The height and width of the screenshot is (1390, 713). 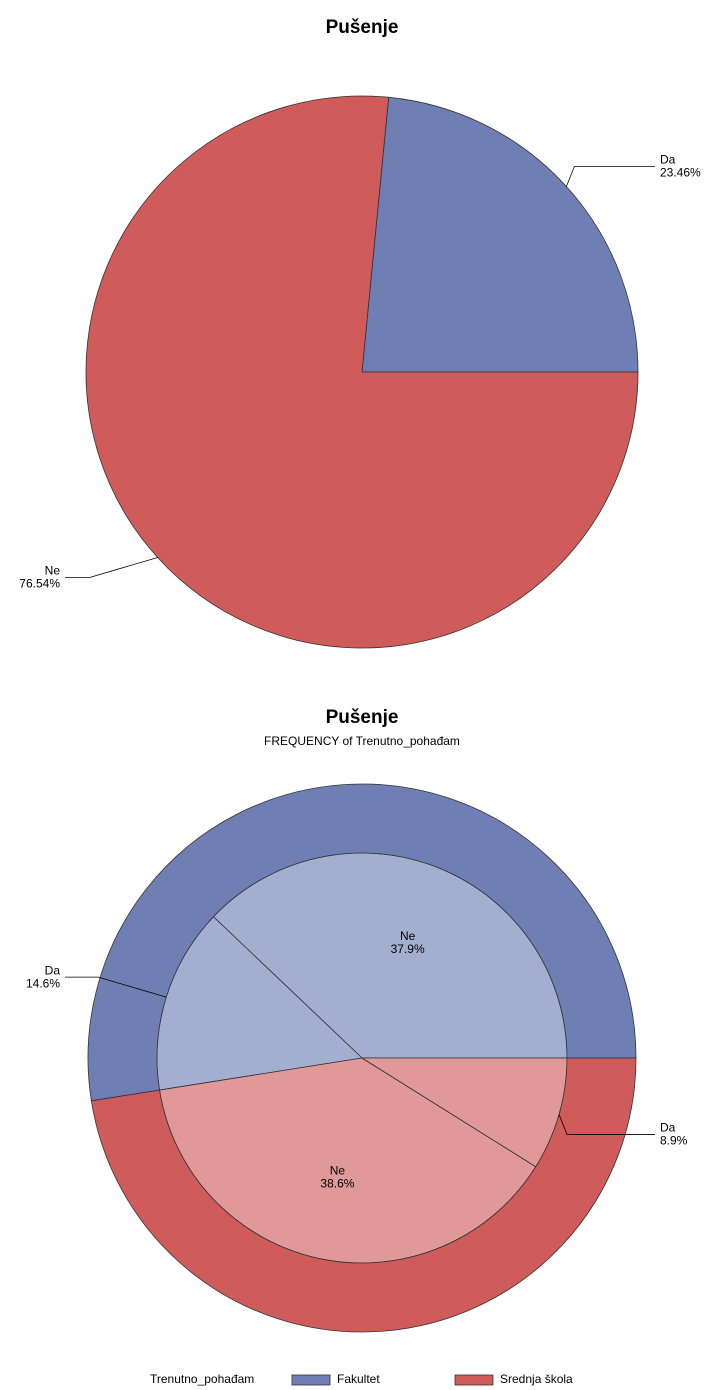 I want to click on slice-value-label: 76.54%, so click(x=39, y=584).